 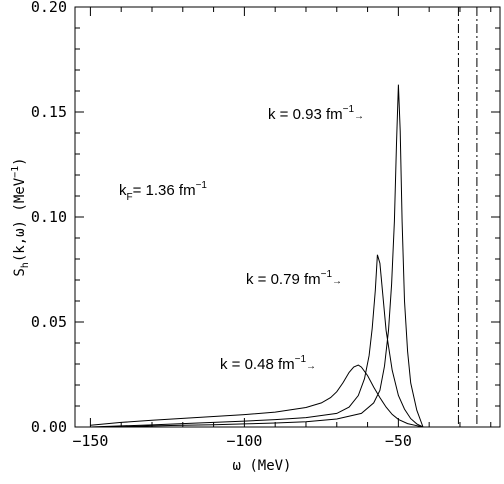 What do you see at coordinates (244, 441) in the screenshot?
I see `x-tick-label: −100` at bounding box center [244, 441].